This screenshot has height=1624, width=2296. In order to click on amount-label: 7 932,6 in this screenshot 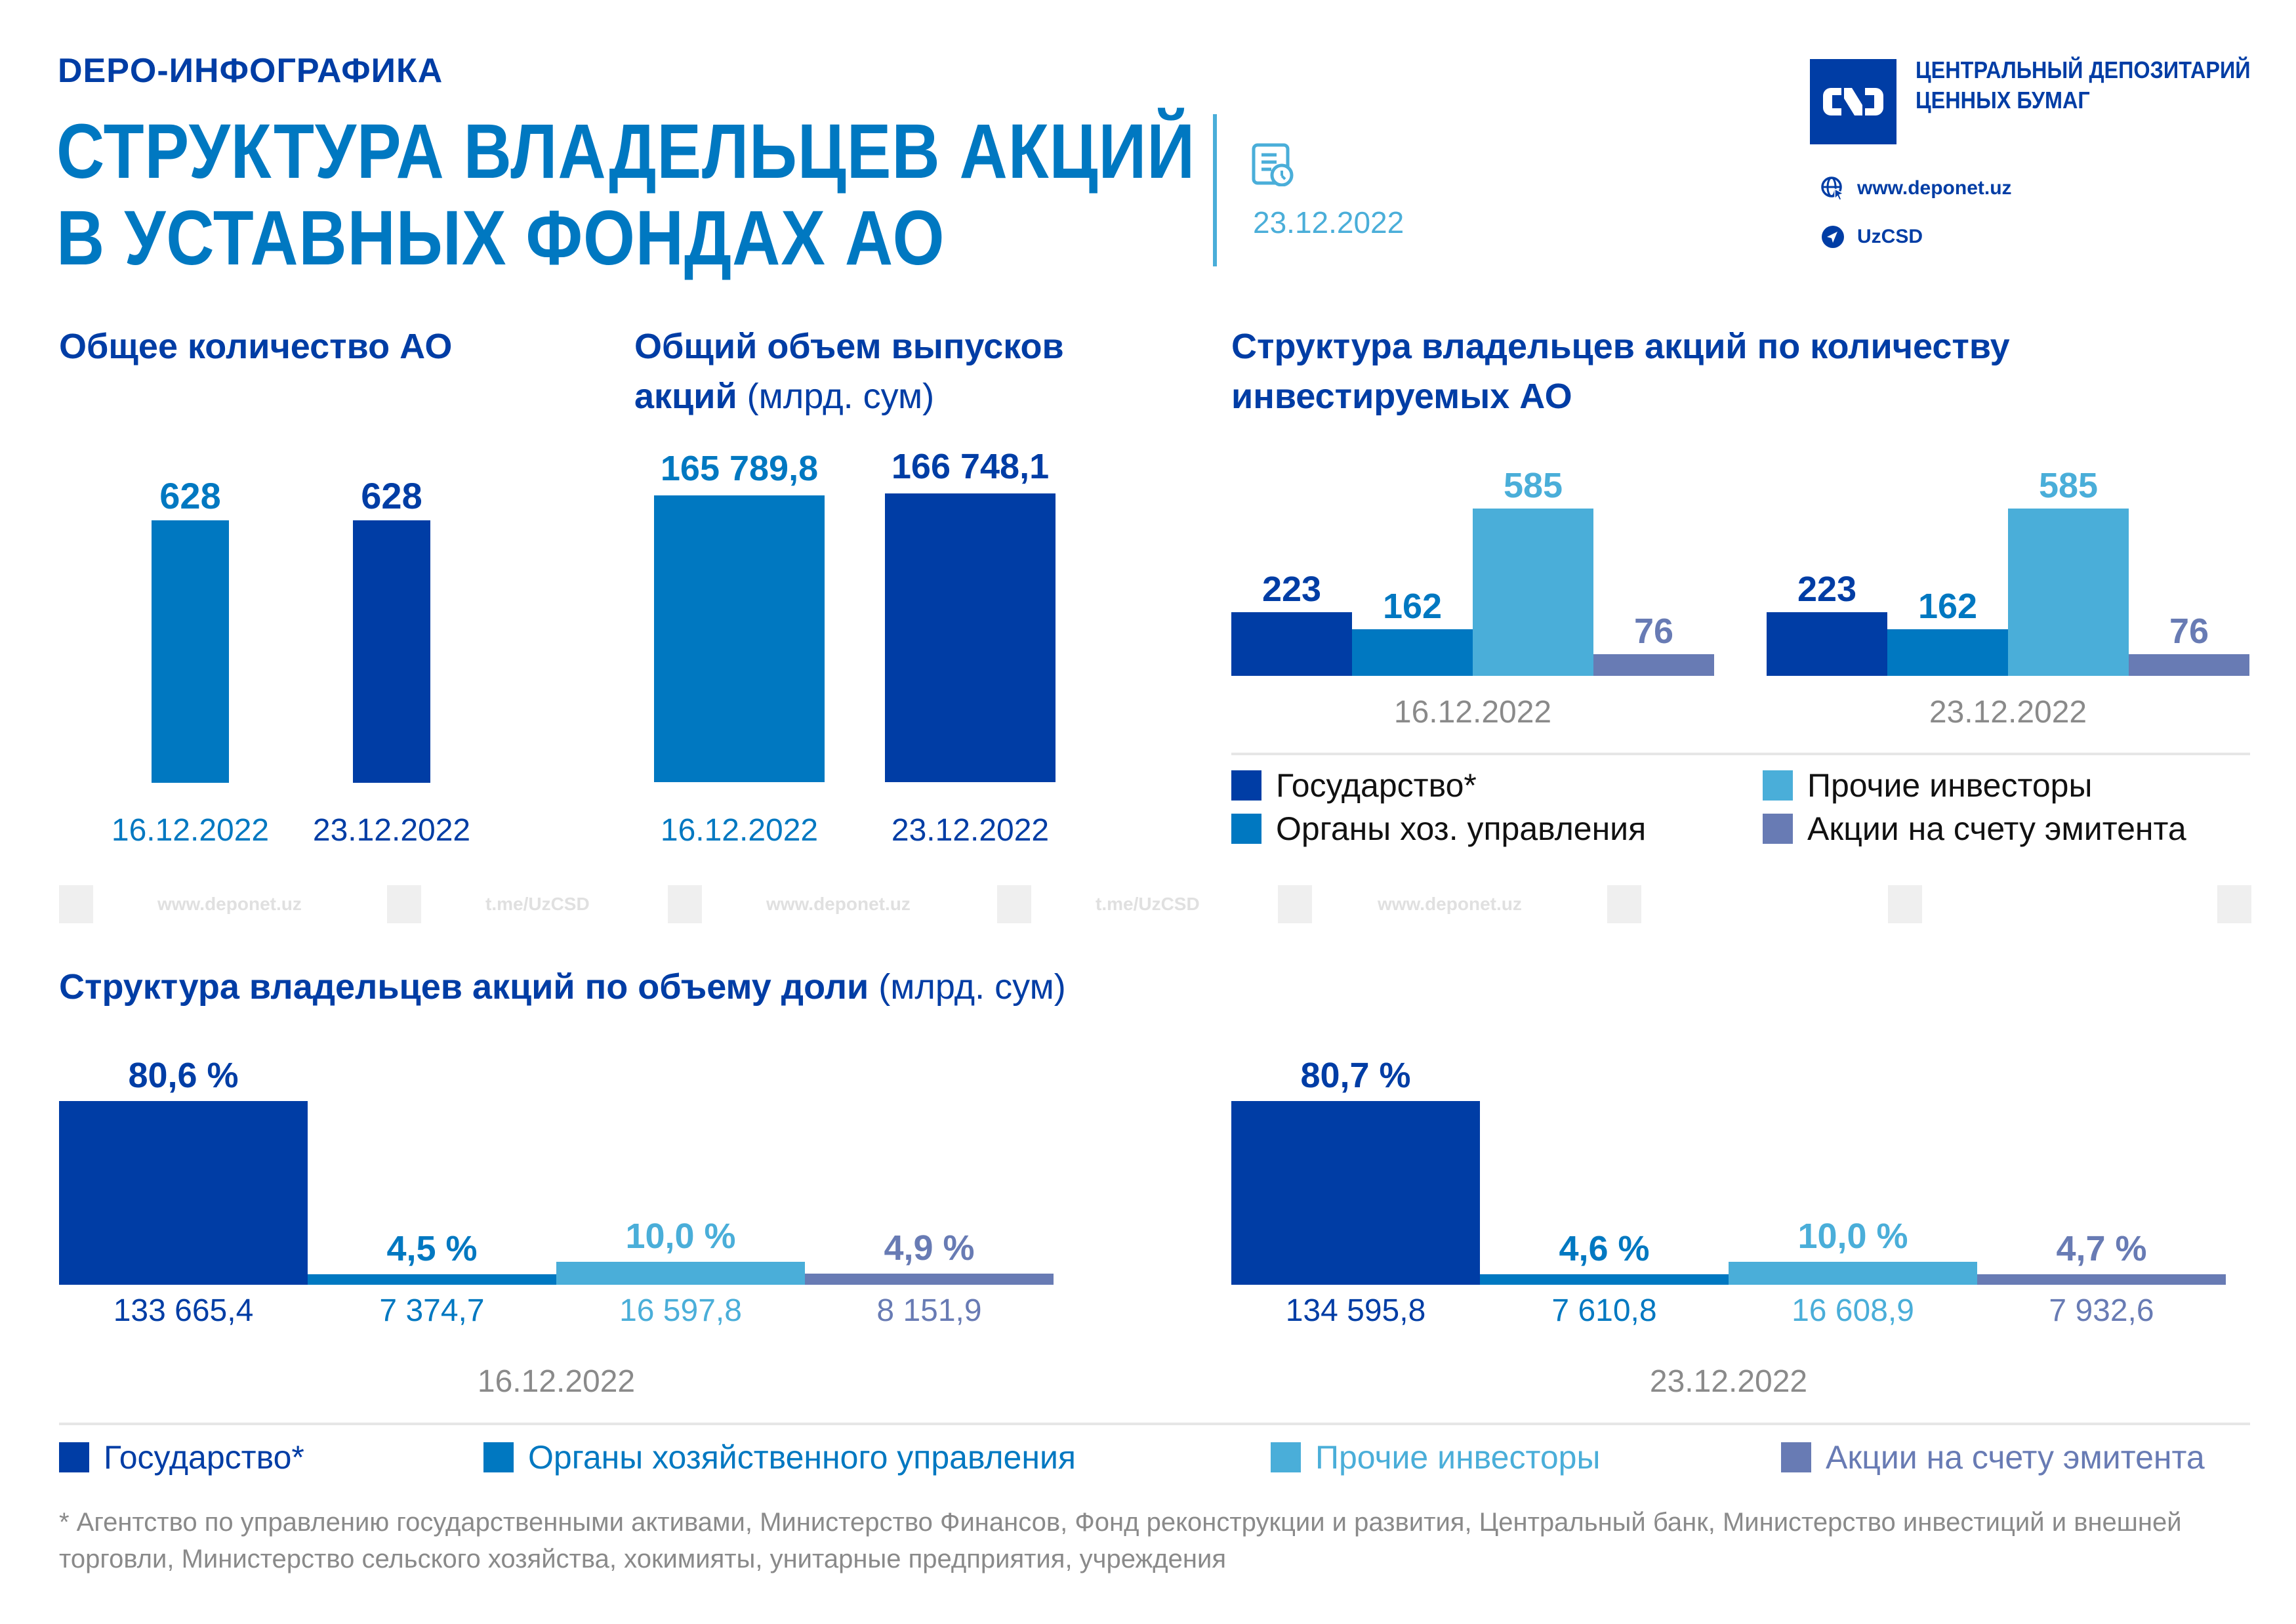, I will do `click(2102, 1311)`.